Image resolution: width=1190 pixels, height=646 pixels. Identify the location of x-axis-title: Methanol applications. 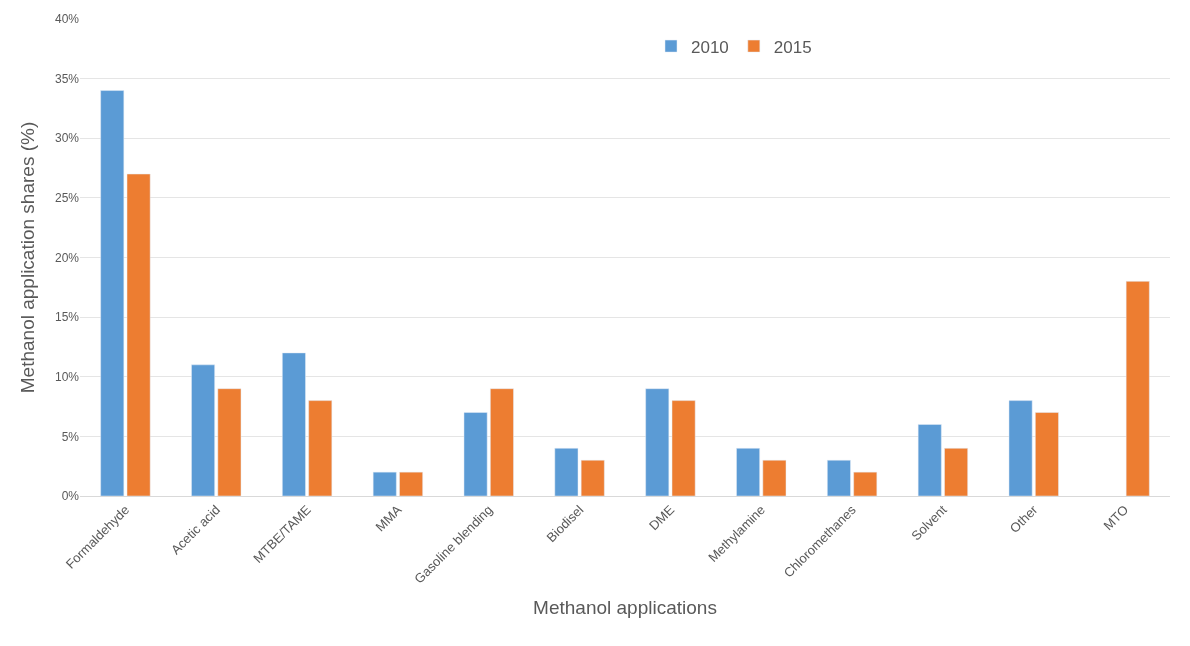
(625, 608).